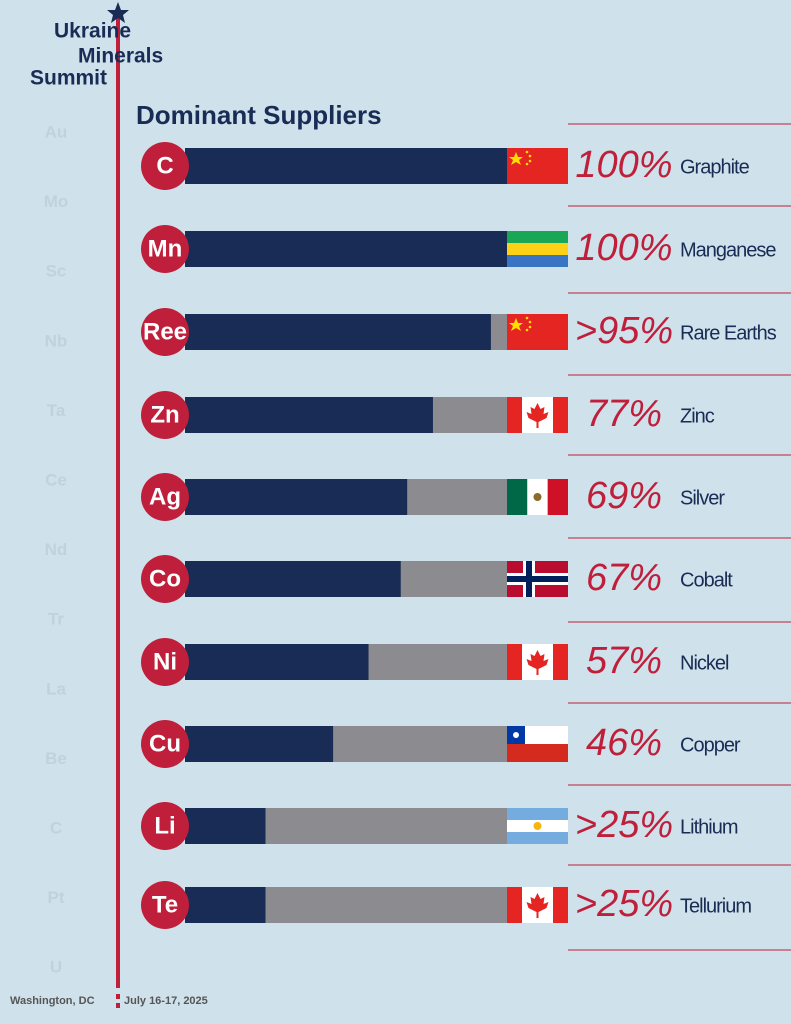 Image resolution: width=791 pixels, height=1024 pixels. I want to click on value-label: 77%, so click(624, 414).